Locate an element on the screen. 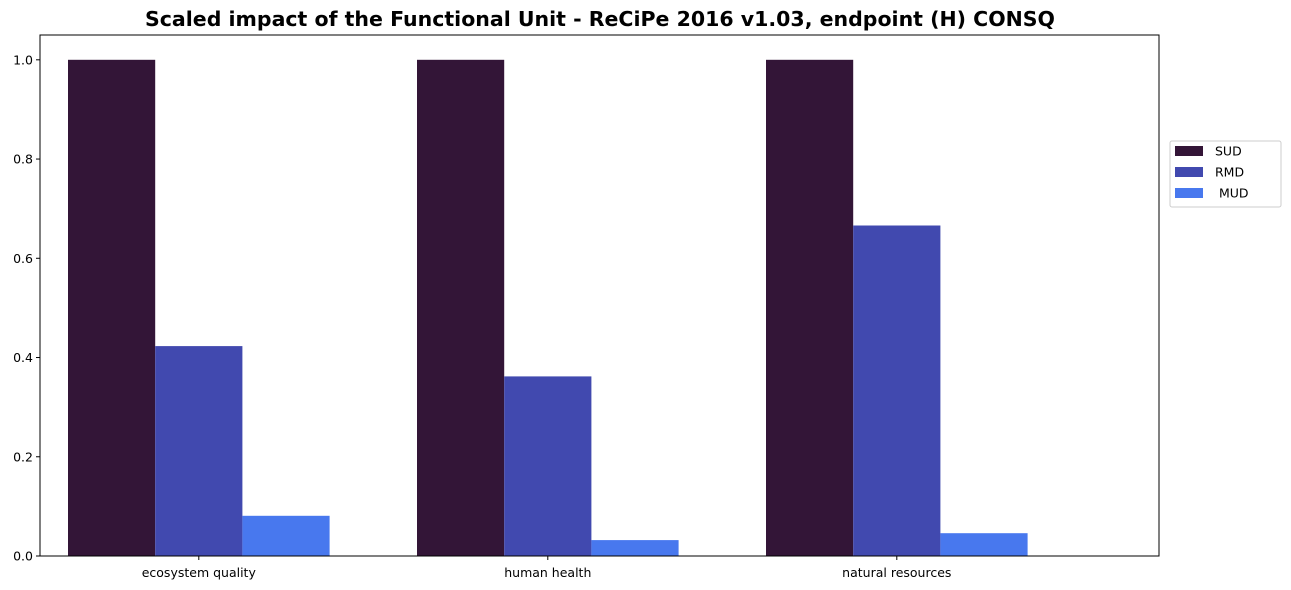 Image resolution: width=1291 pixels, height=590 pixels. y-tick-label: 1.0 is located at coordinates (23, 59).